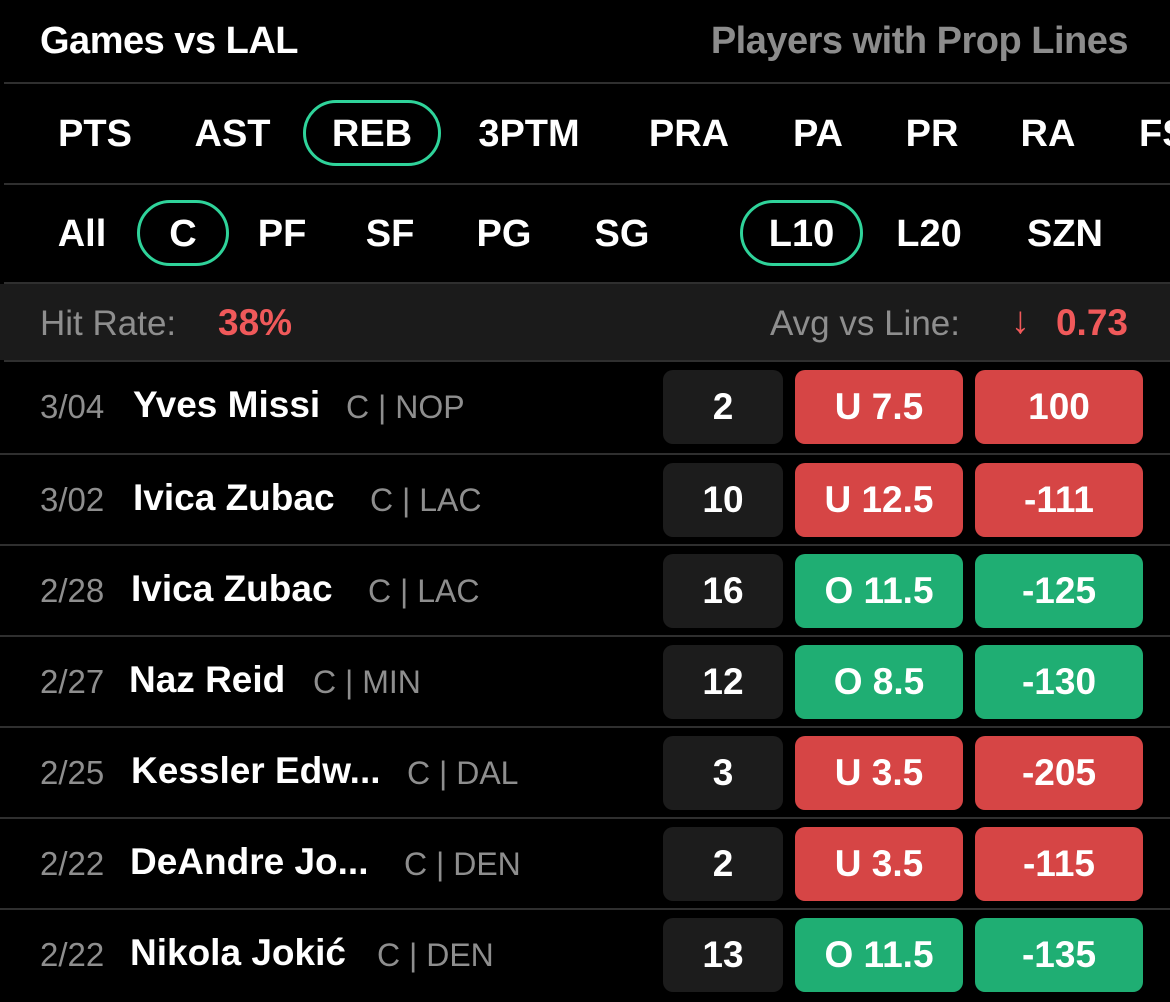 Image resolution: width=1170 pixels, height=1002 pixels. Describe the element at coordinates (72, 406) in the screenshot. I see `game-date: 3/04` at that location.